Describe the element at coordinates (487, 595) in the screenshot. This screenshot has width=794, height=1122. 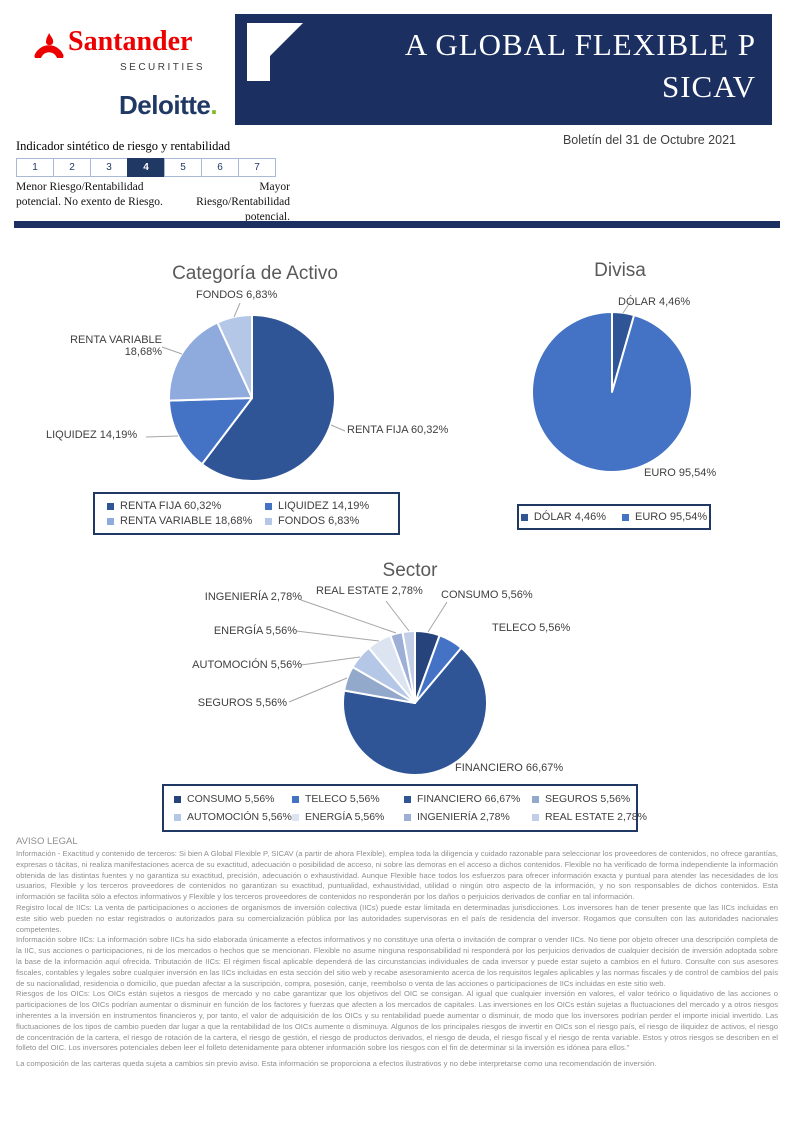
I see `callout-consumo: CONSUMO 5,56%` at that location.